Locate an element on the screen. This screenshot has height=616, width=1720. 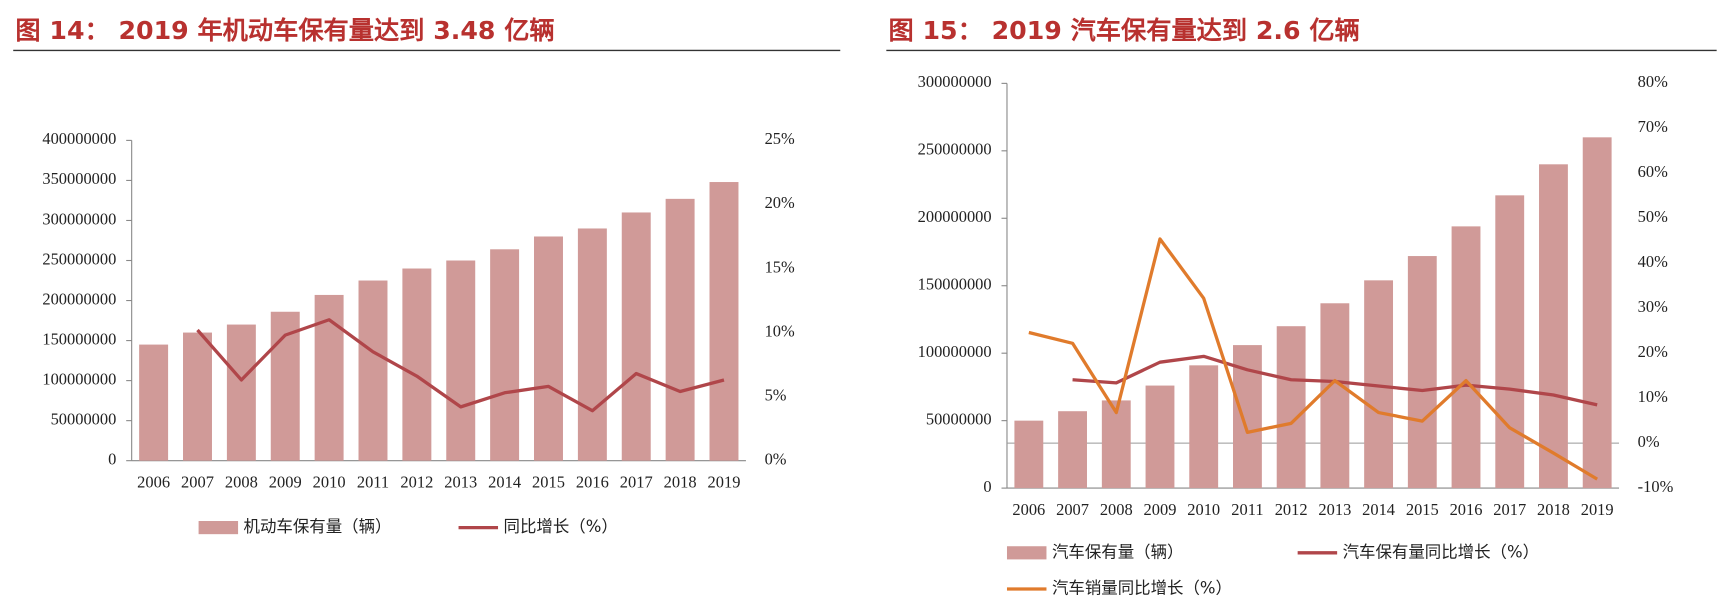
y2-tick-label: 30% is located at coordinates (1653, 306).